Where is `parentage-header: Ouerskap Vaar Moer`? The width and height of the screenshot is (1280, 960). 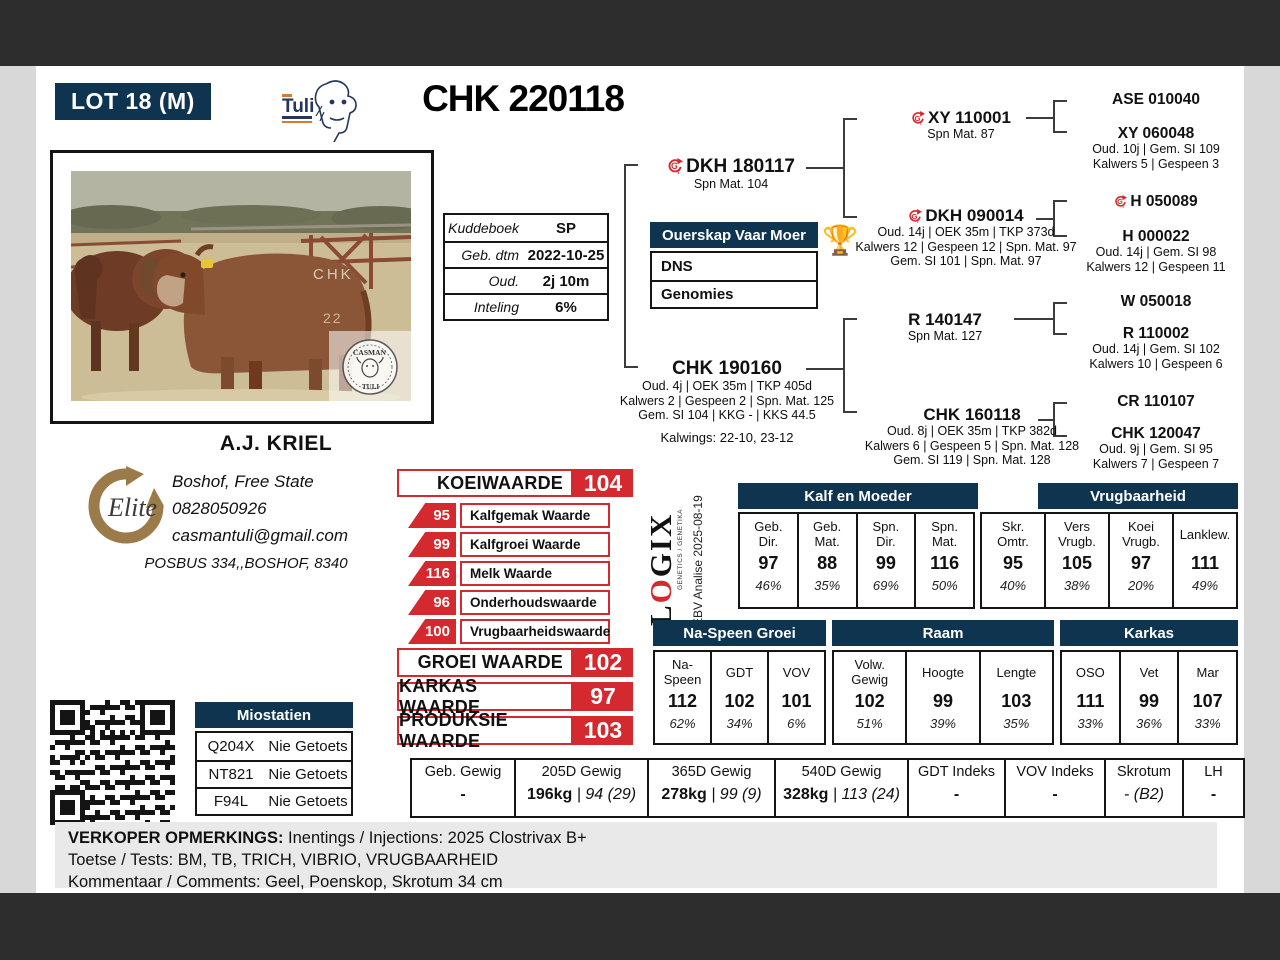 parentage-header: Ouerskap Vaar Moer is located at coordinates (734, 235).